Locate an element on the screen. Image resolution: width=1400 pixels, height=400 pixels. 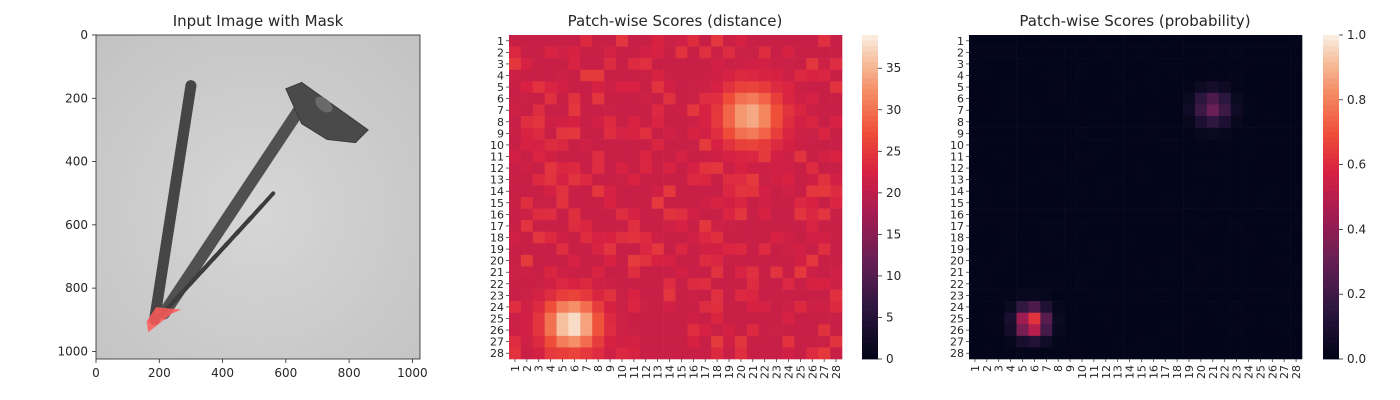
x-tick-label: 14 is located at coordinates (1130, 372).